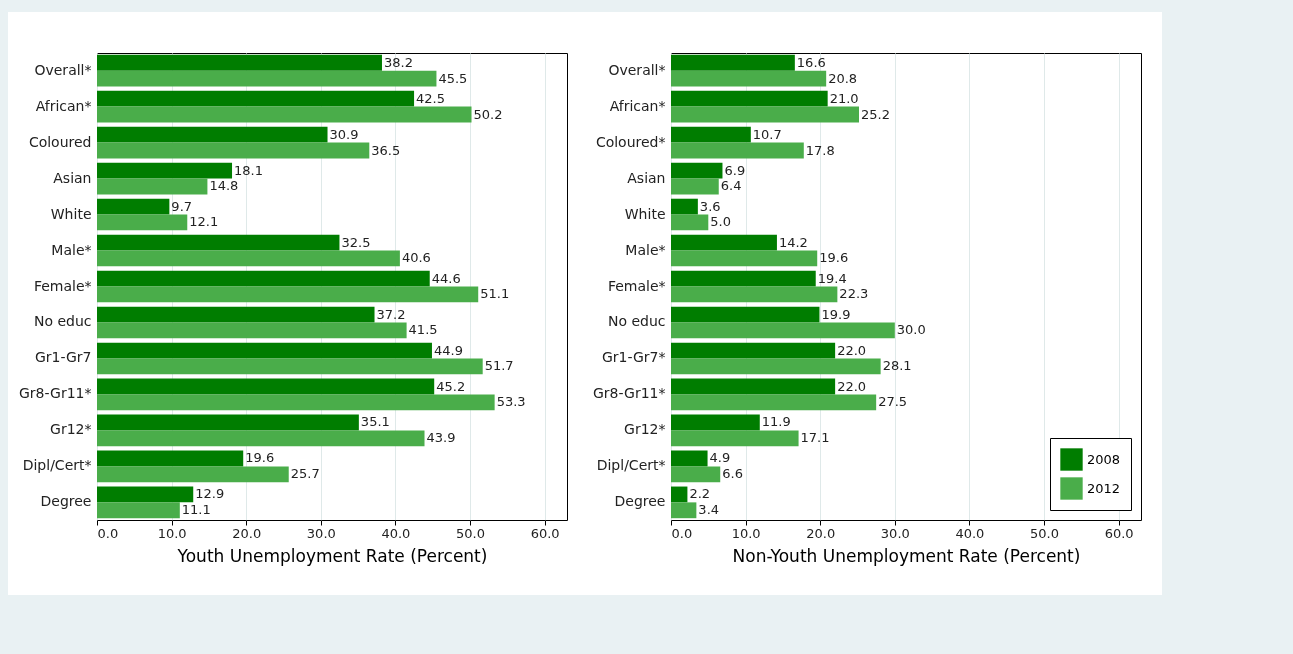 The height and width of the screenshot is (654, 1293). Describe the element at coordinates (767, 134) in the screenshot. I see `data-label: 10.7` at that location.